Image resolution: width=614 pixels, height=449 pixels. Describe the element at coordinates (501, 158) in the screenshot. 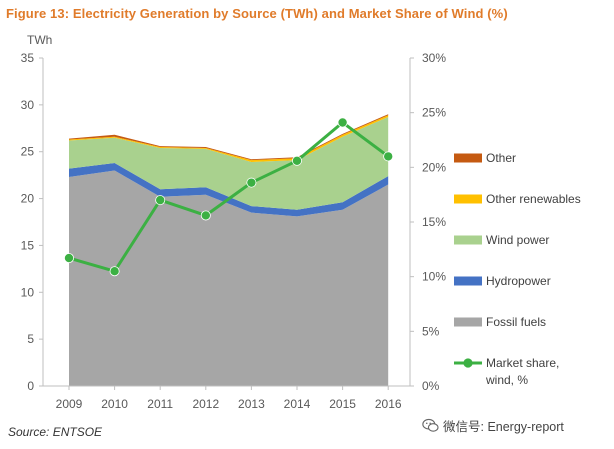

I see `legend-other-label: Other` at that location.